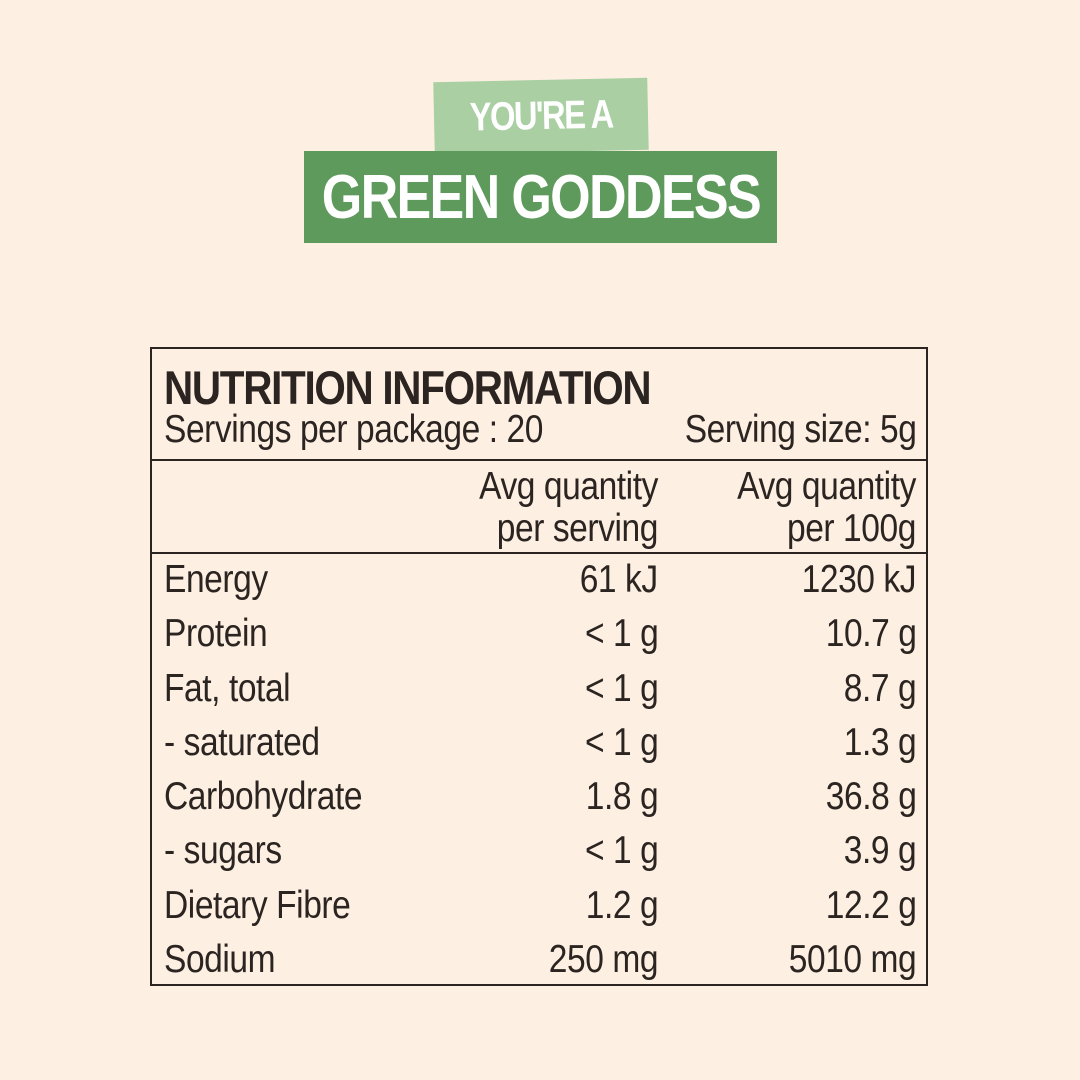 This screenshot has width=1080, height=1080. What do you see at coordinates (859, 579) in the screenshot?
I see `per-100g-value: 1230 kJ` at bounding box center [859, 579].